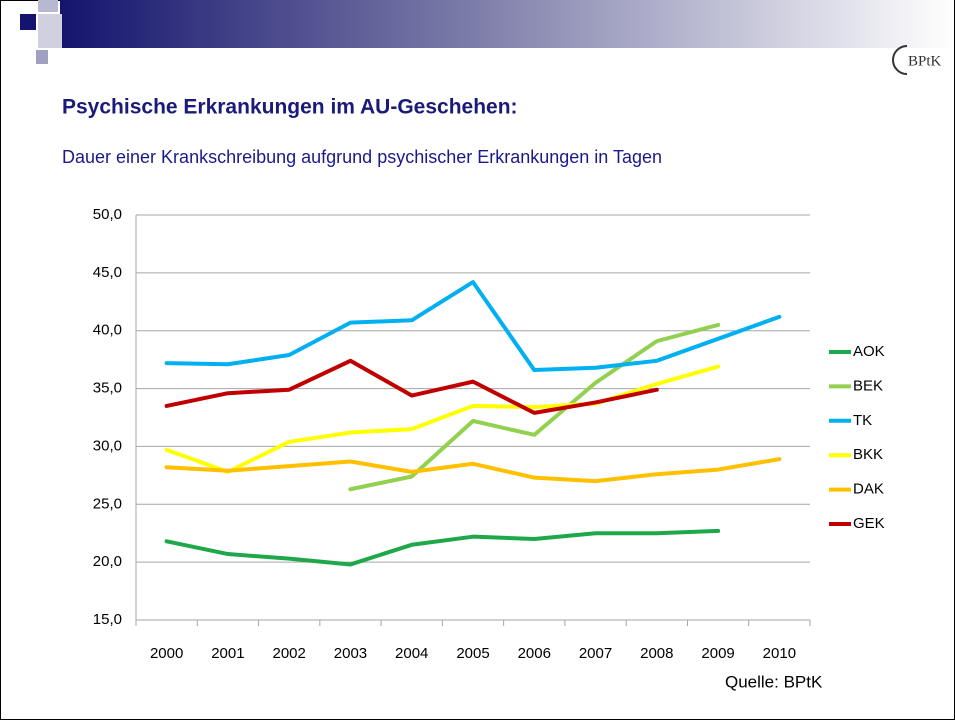  Describe the element at coordinates (107, 445) in the screenshot. I see `y-tick-label: 30,0` at that location.